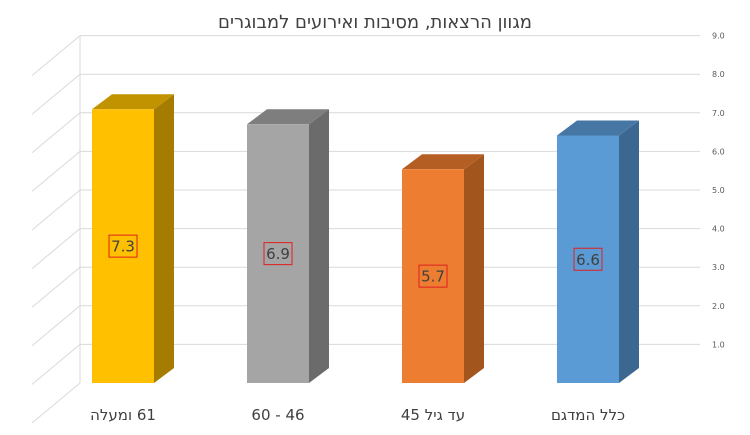 The width and height of the screenshot is (750, 435). I want to click on category-label: 46 - 60, so click(277, 415).